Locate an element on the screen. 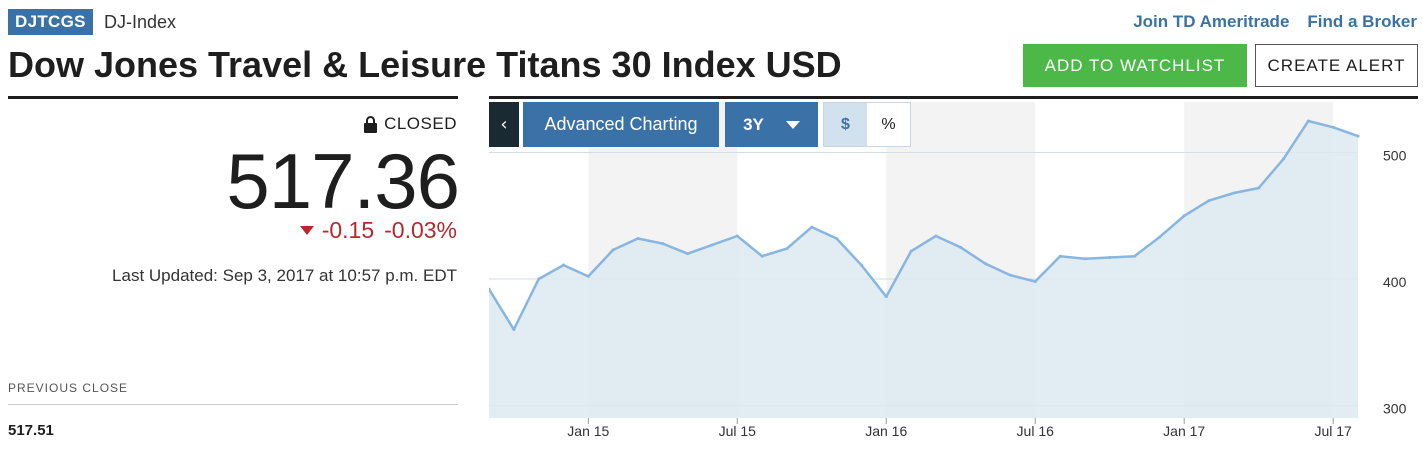 This screenshot has width=1423, height=449. value-mode-toggle: $ % is located at coordinates (867, 124).